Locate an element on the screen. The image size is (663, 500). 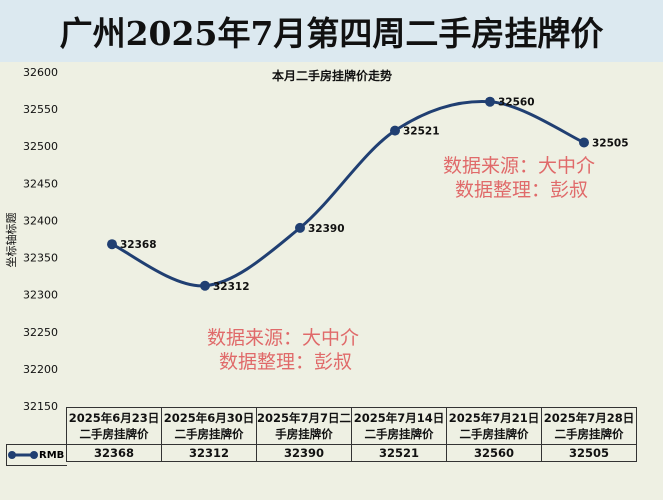
category-label: 2025年7月7日二手房挂牌价 is located at coordinates (304, 426).